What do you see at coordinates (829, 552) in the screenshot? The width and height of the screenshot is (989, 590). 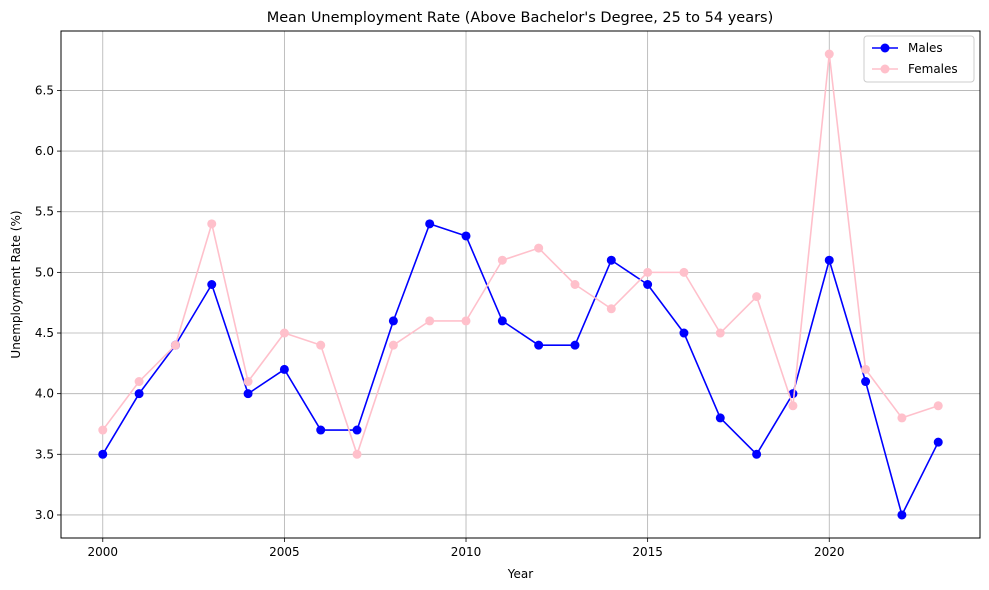 I see `x-tick-label: 2020` at bounding box center [829, 552].